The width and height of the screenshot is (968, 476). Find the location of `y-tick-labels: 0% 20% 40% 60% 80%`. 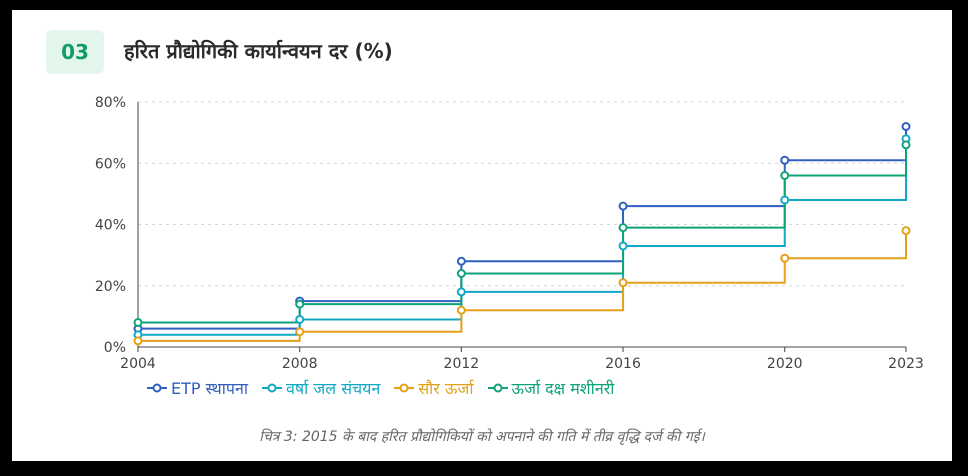

y-tick-labels: 0% 20% 40% 60% 80% is located at coordinates (110, 225).